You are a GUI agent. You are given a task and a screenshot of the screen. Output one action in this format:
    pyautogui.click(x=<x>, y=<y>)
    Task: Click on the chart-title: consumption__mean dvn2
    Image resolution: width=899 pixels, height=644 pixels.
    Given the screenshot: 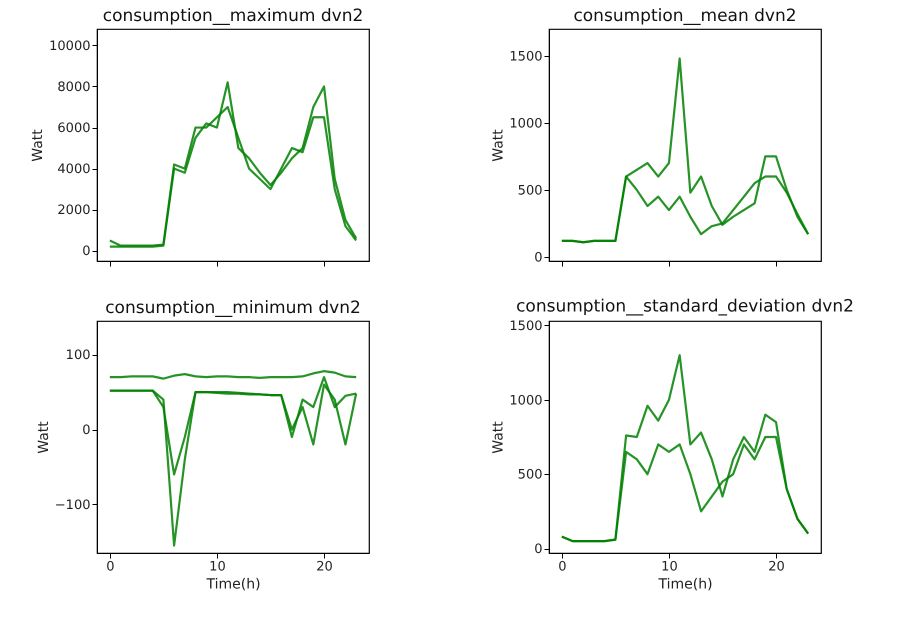 What is the action you would take?
    pyautogui.click(x=685, y=16)
    